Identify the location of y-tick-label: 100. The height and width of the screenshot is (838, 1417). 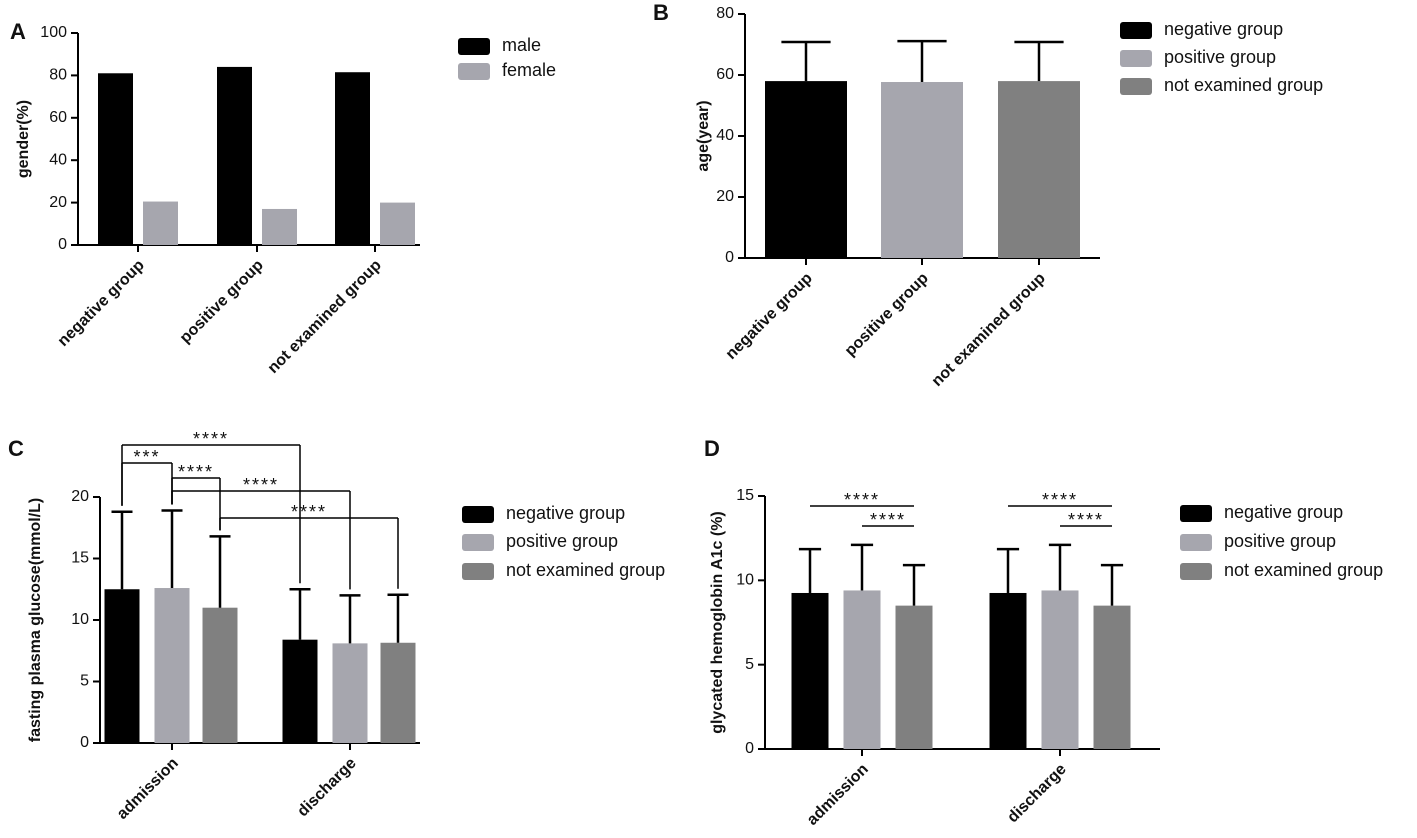
(53, 32).